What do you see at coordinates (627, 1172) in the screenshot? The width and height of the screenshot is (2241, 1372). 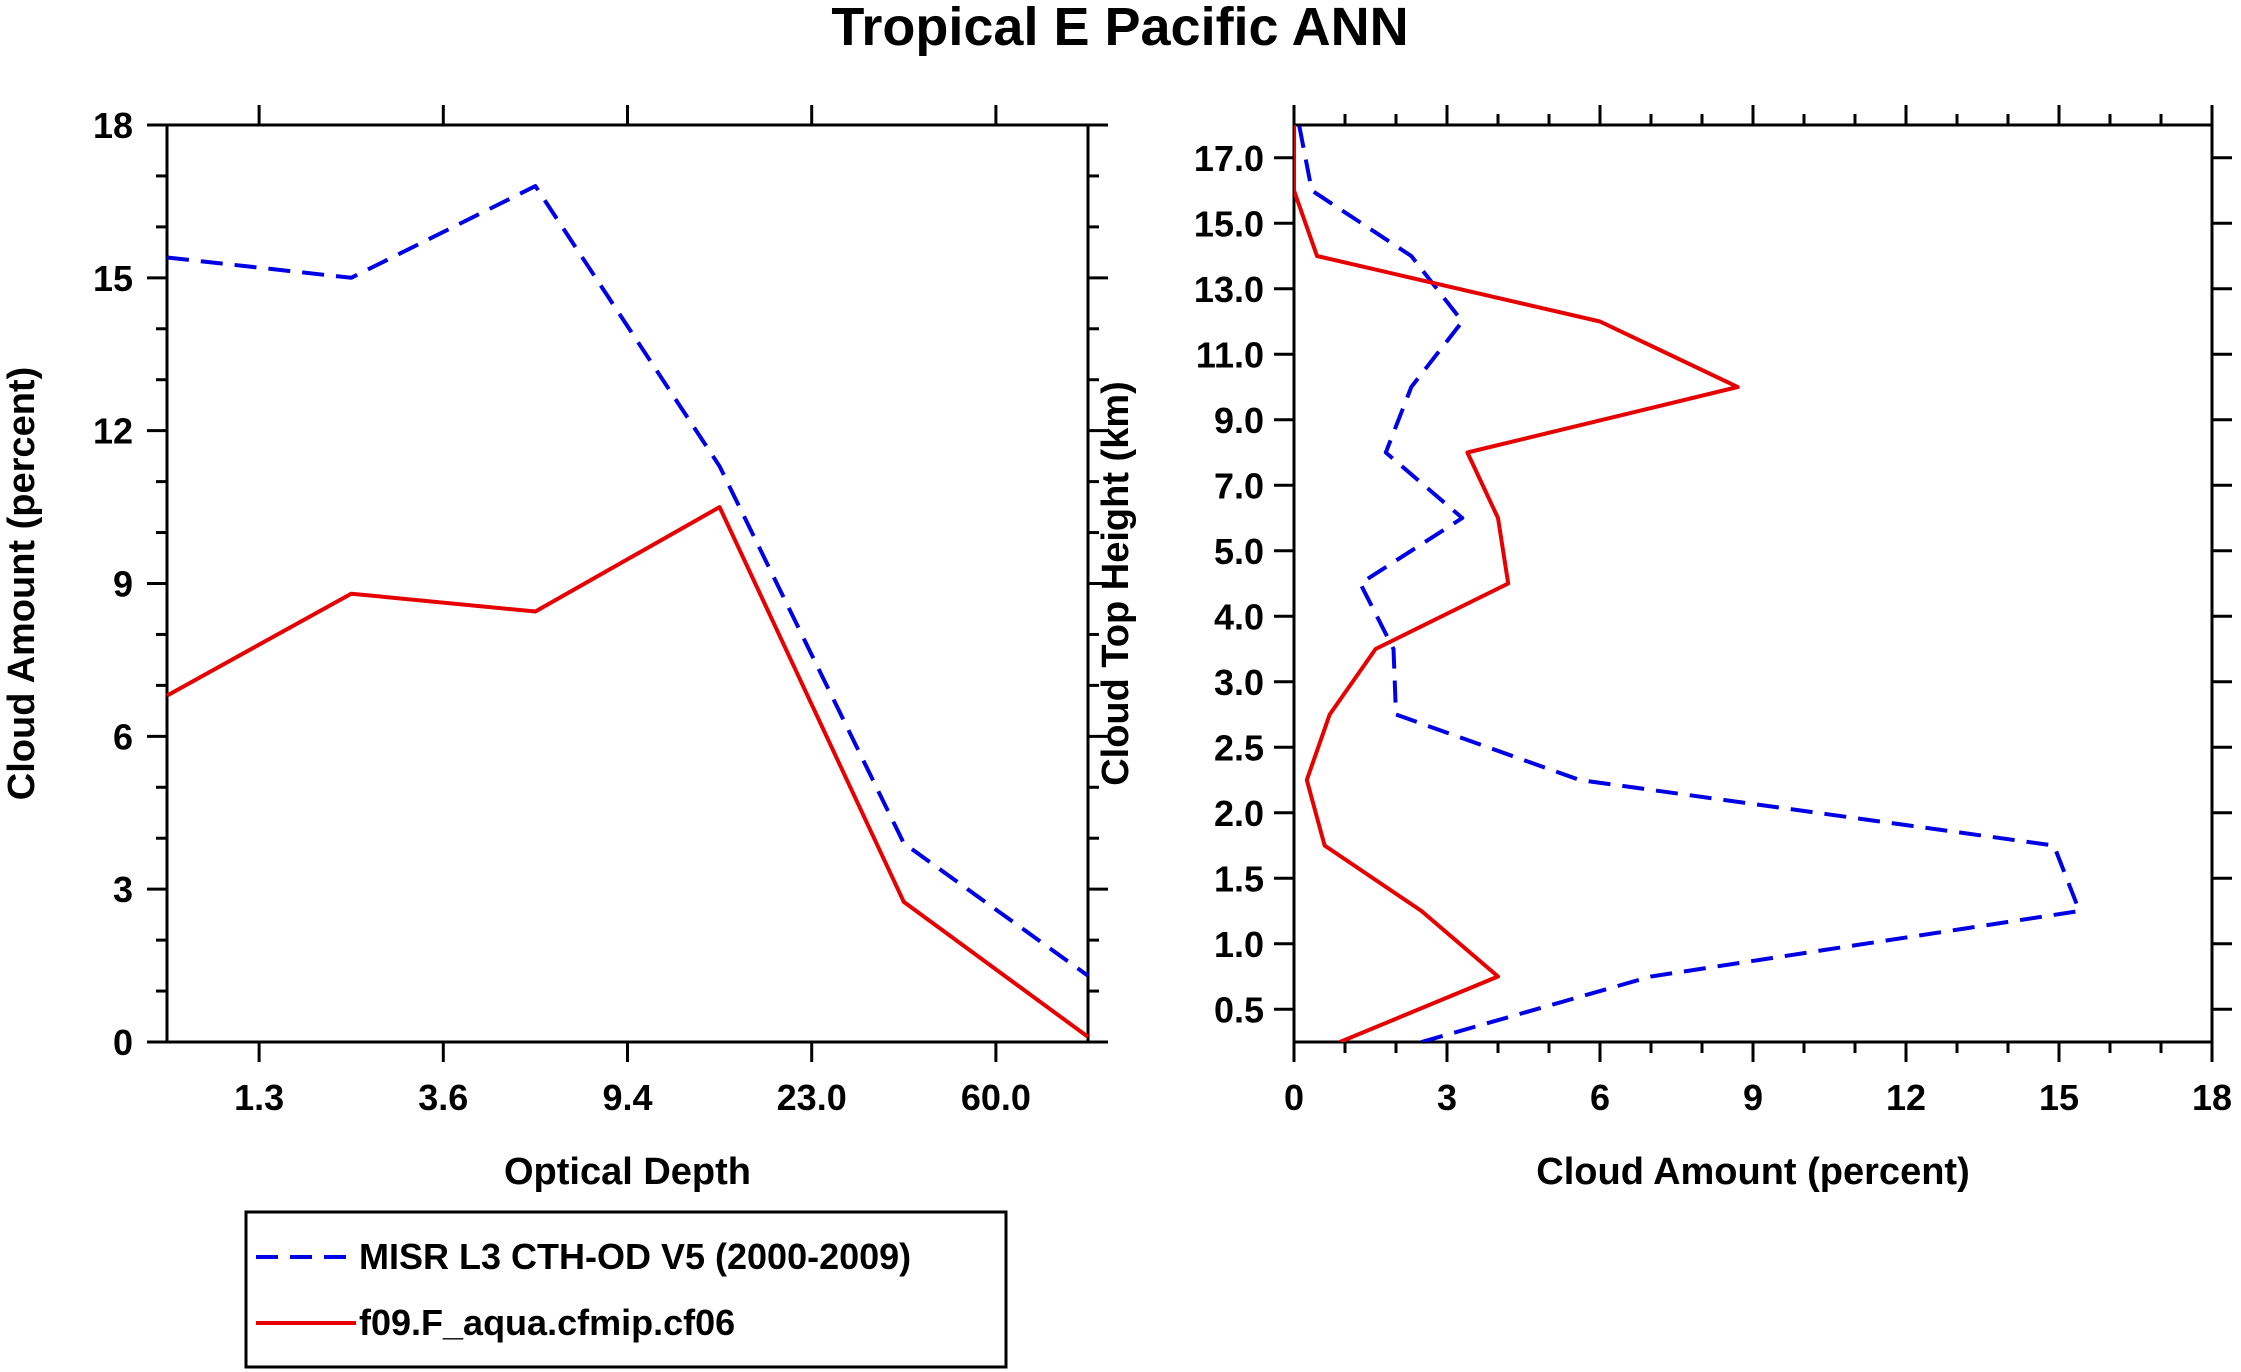 I see `left-x-axis-label: Optical Depth` at bounding box center [627, 1172].